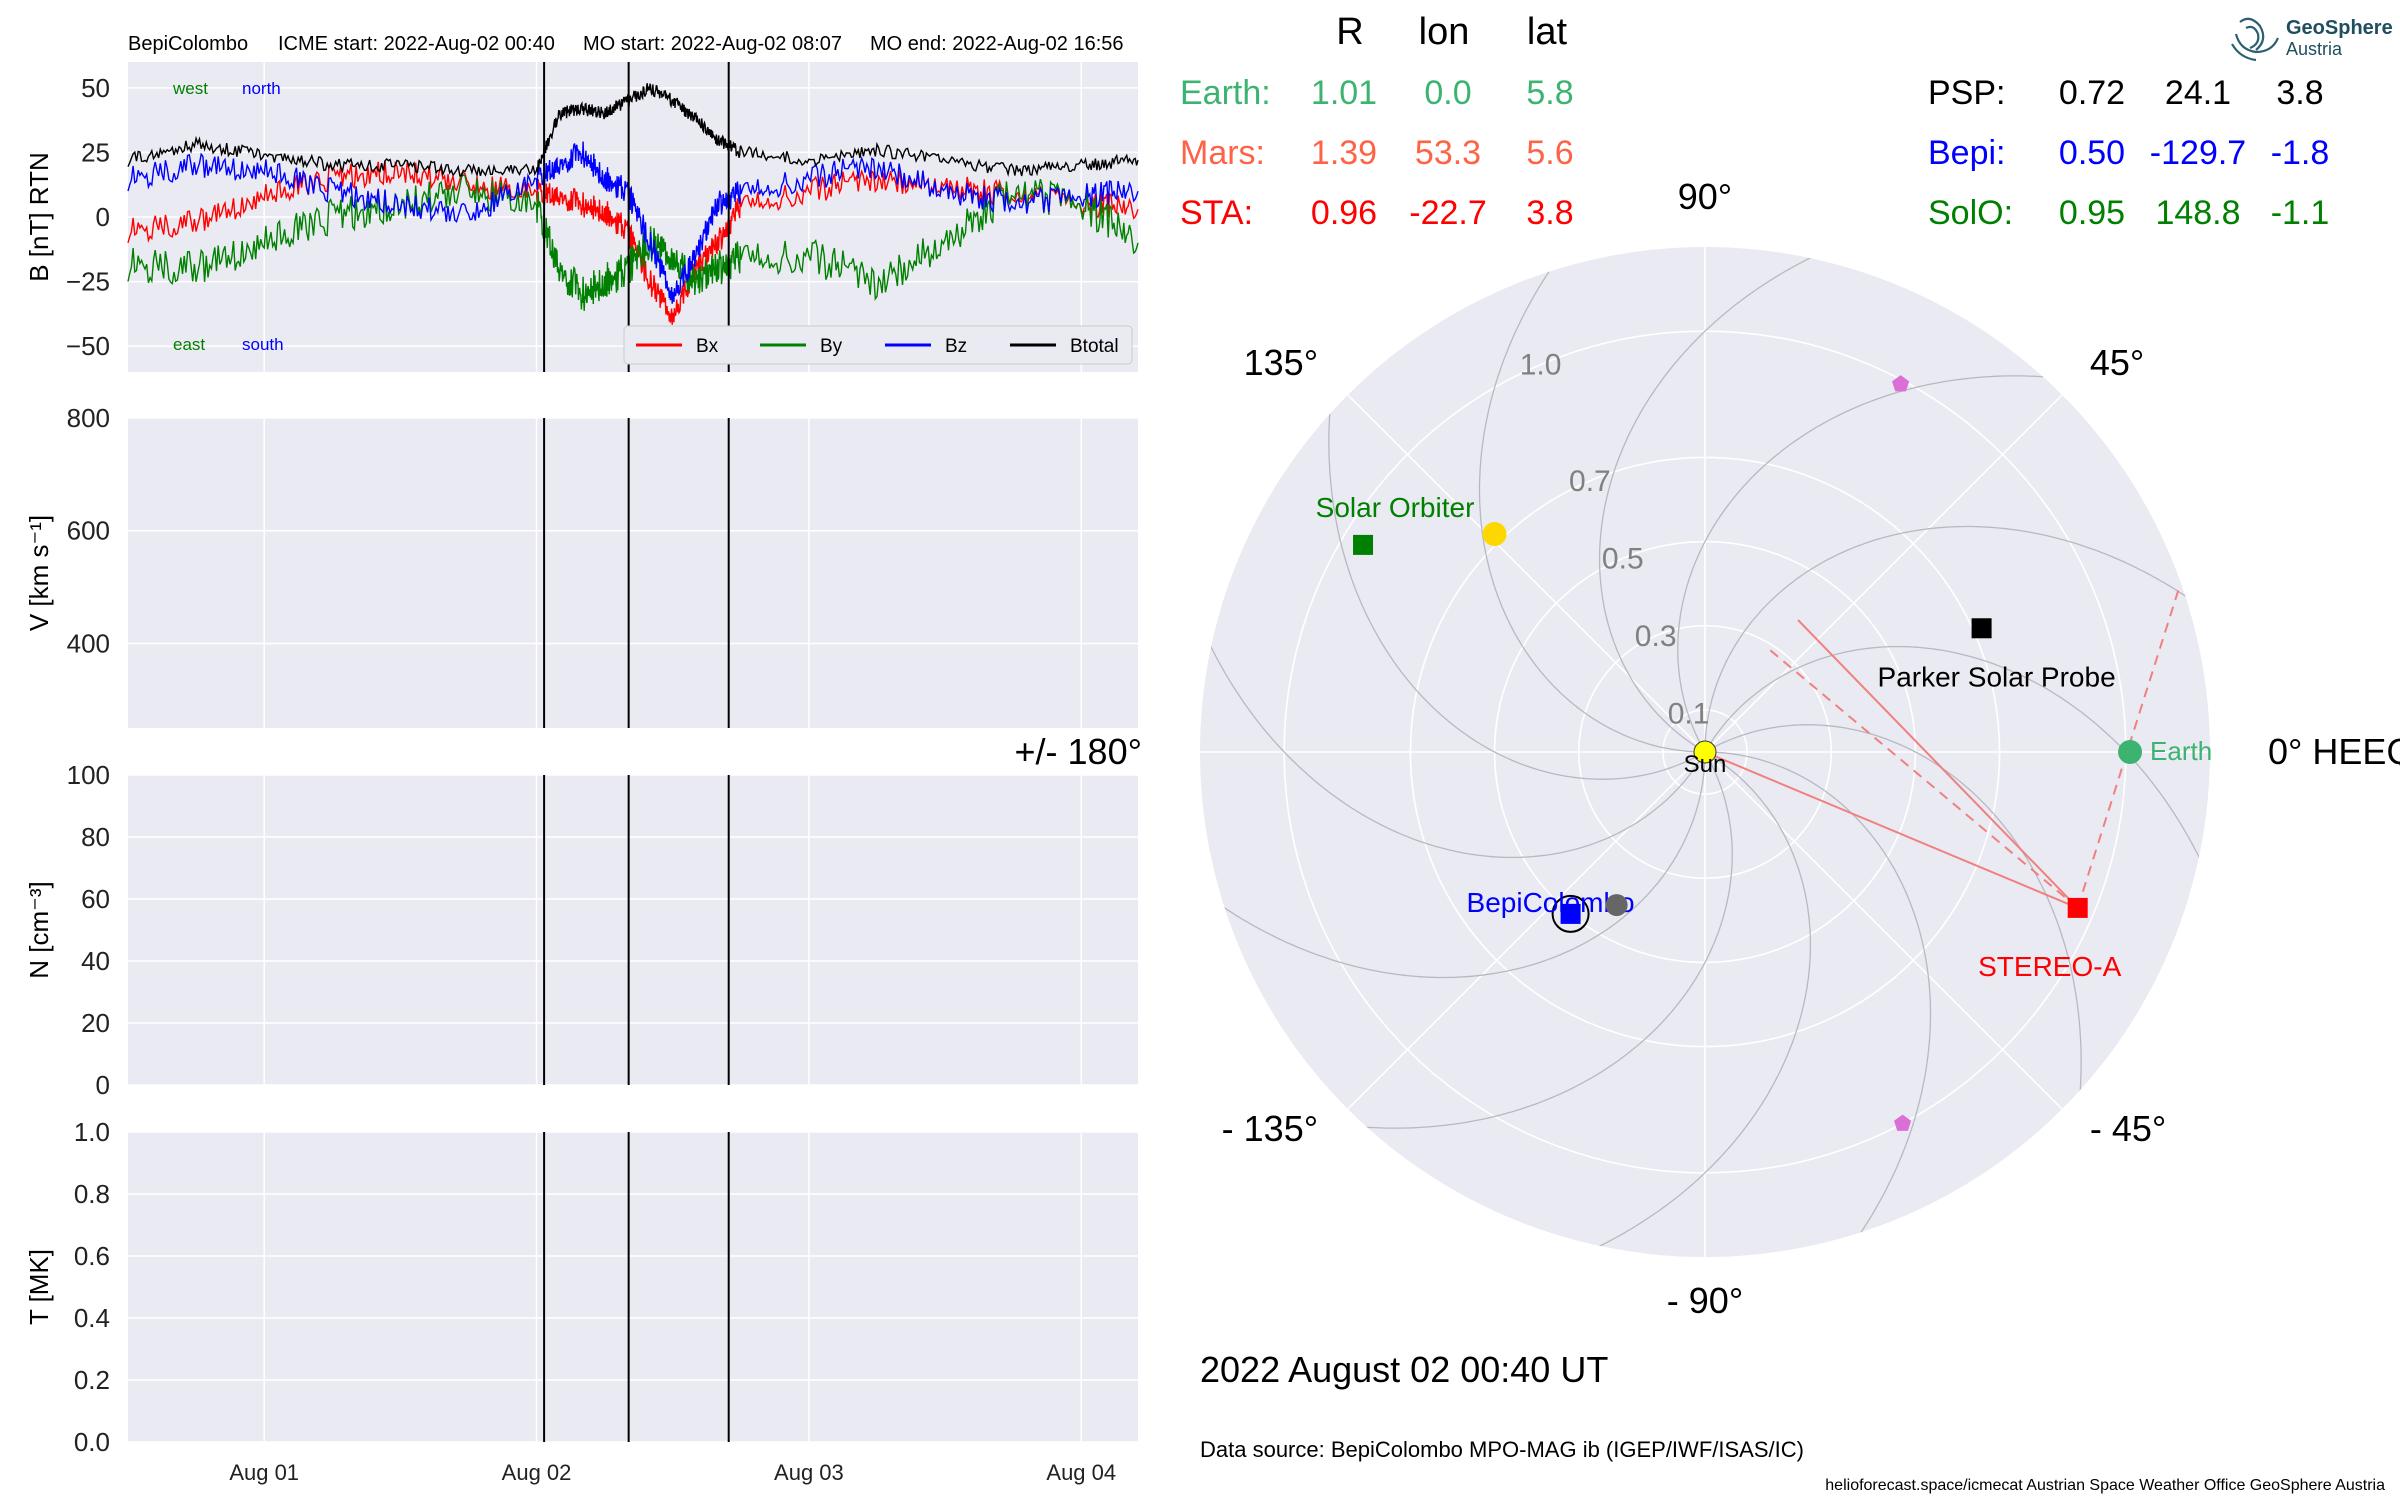 The width and height of the screenshot is (2400, 1500). What do you see at coordinates (264, 1472) in the screenshot?
I see `x-tick-label: Aug 01` at bounding box center [264, 1472].